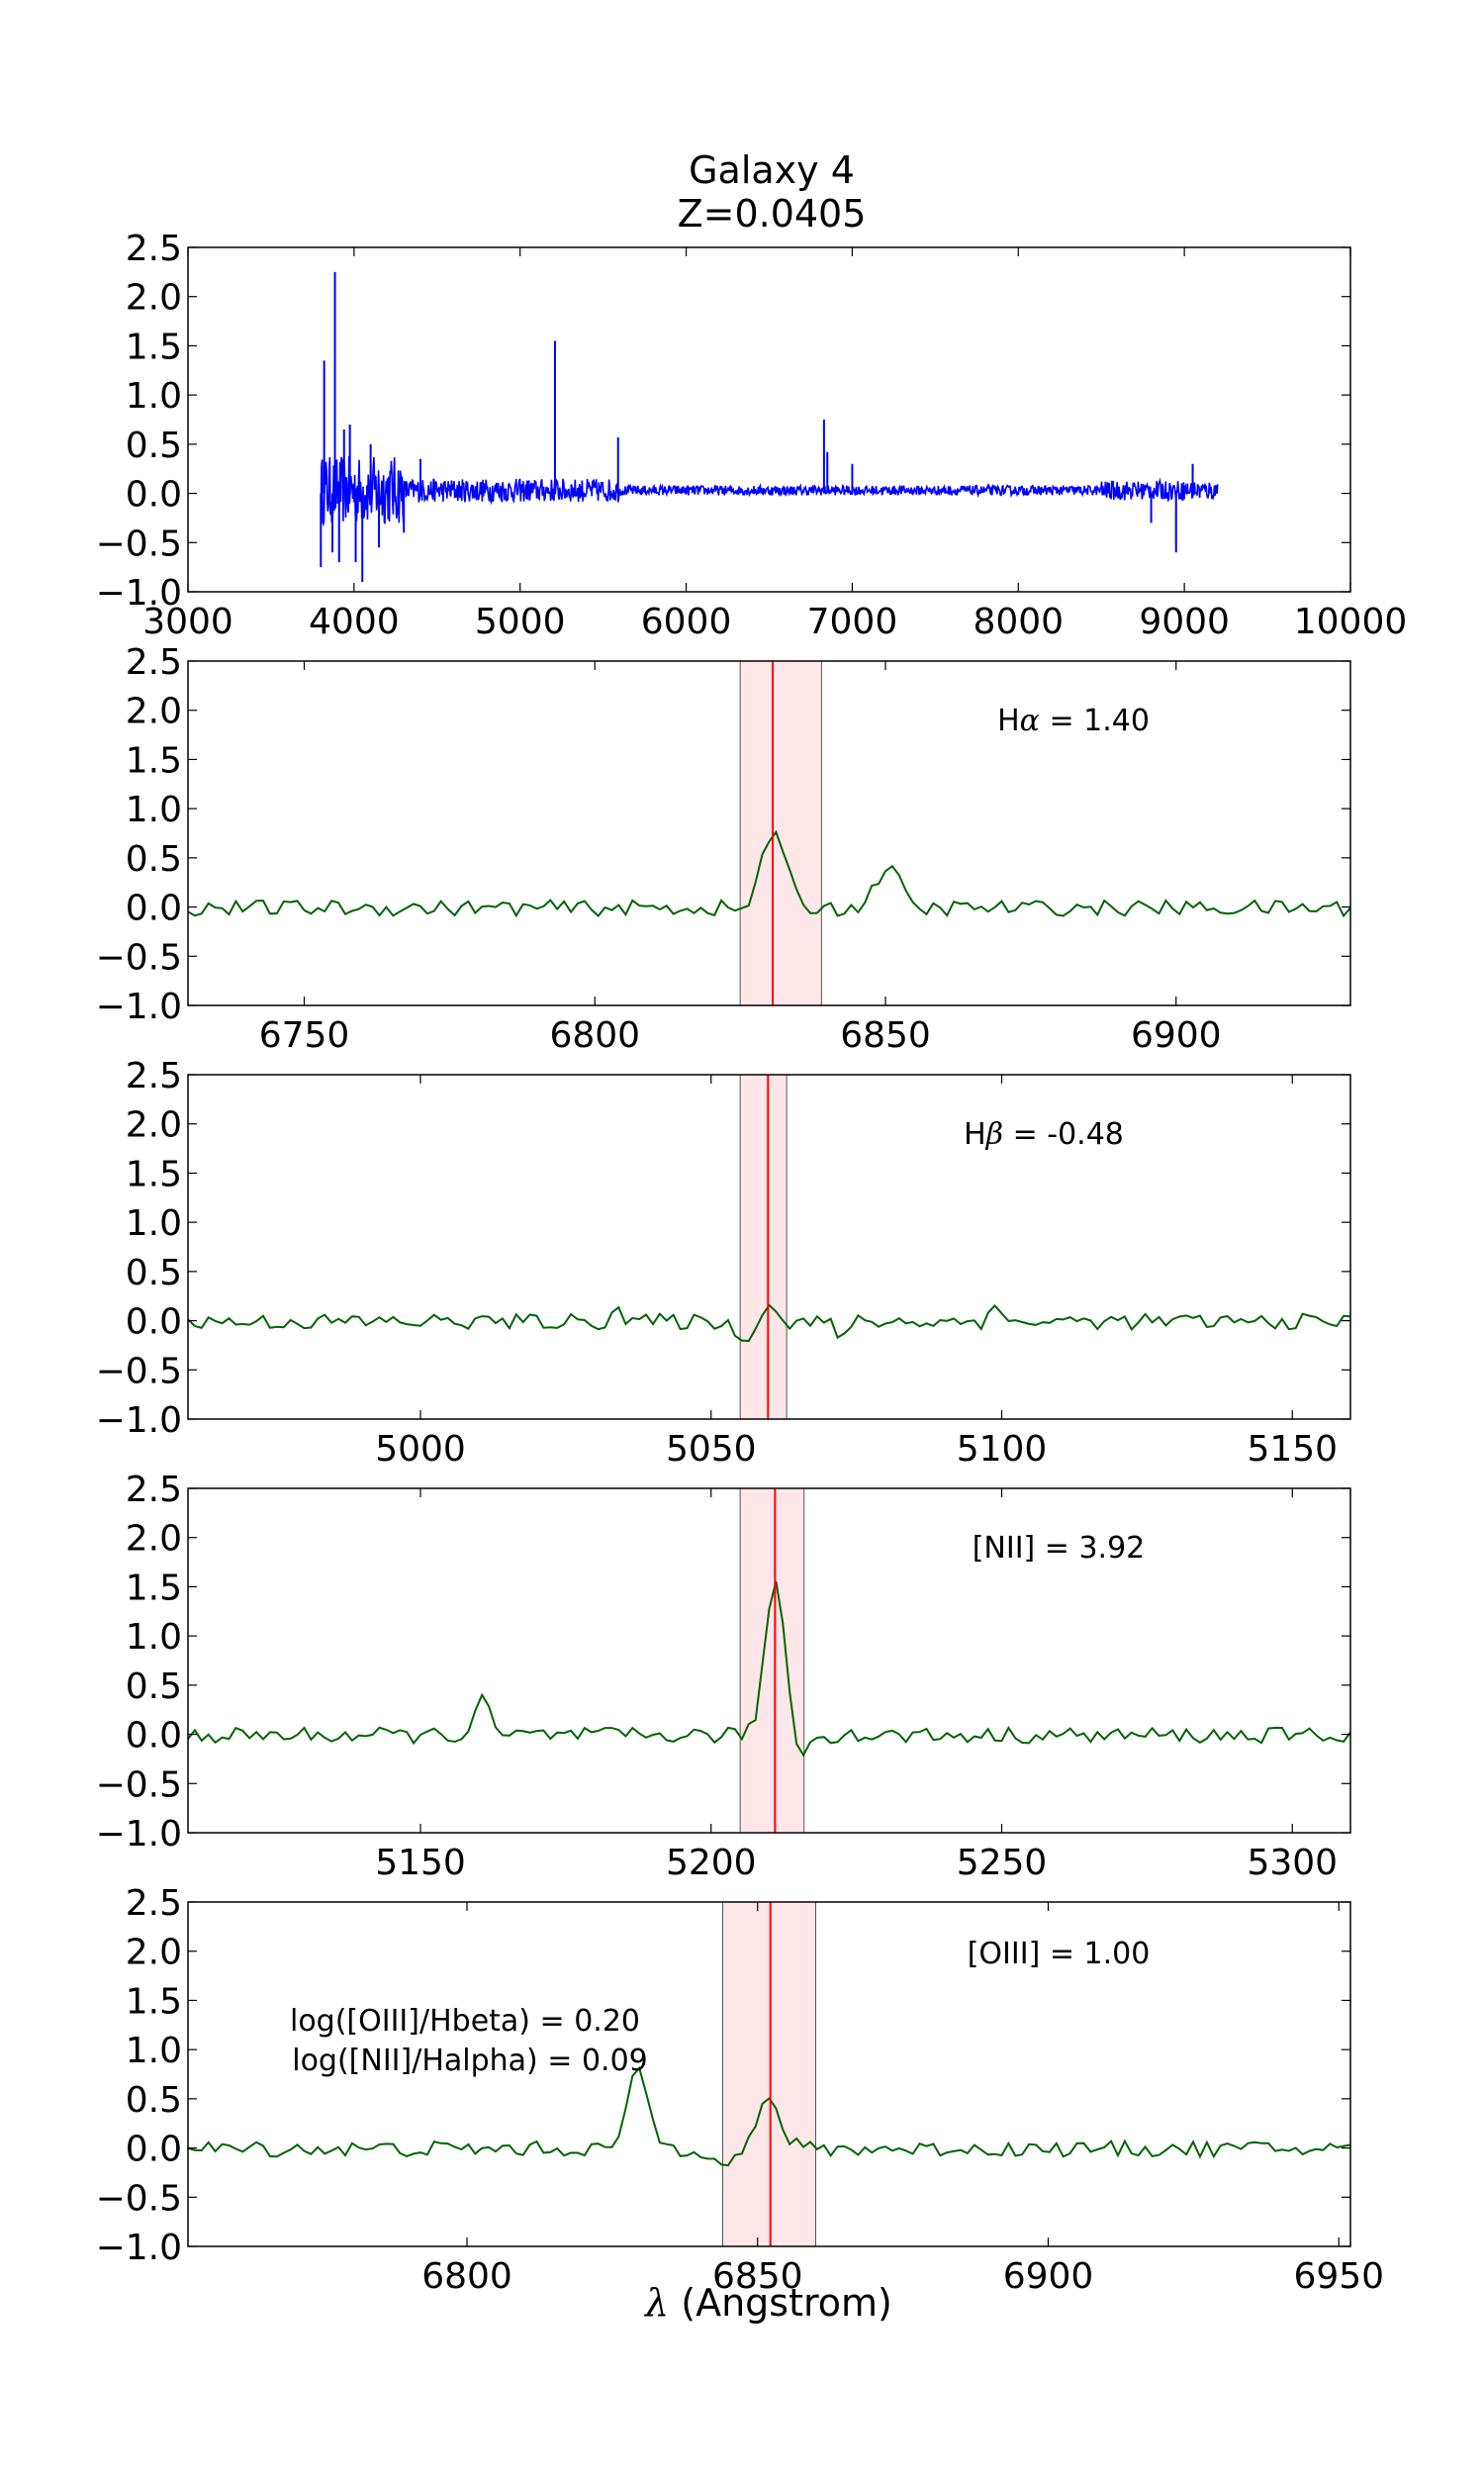  Describe the element at coordinates (767, 2303) in the screenshot. I see `x-axis-label: λ (Angstrom)` at that location.